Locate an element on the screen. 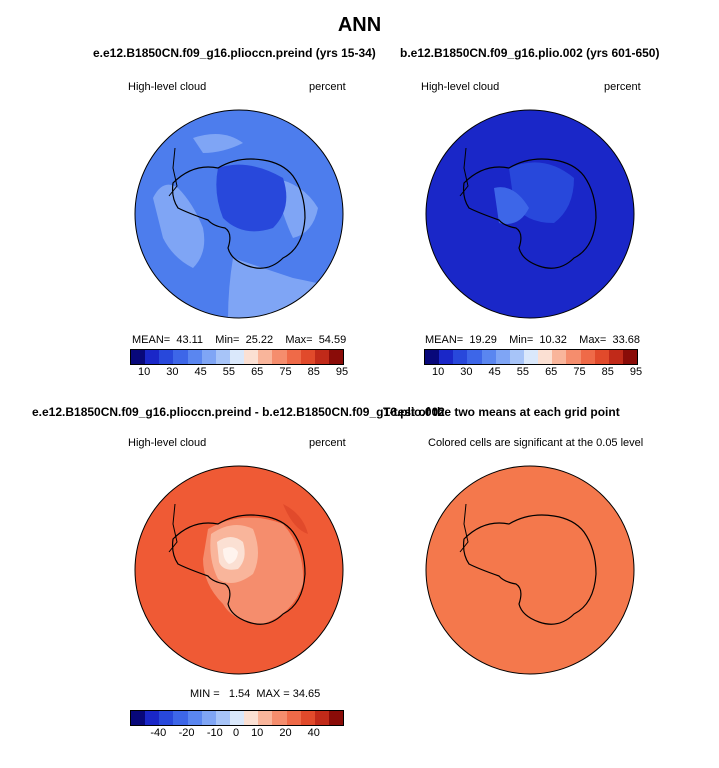 This screenshot has height=768, width=719. panel2-variable-label: High-level cloud is located at coordinates (460, 87).